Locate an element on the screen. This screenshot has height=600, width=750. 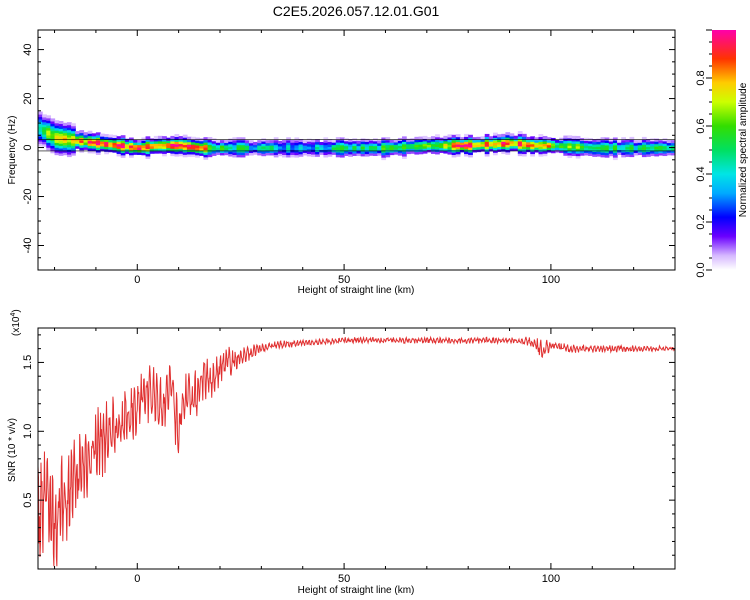
snr-x-axis-label: Height of straight line (km) is located at coordinates (356, 590).